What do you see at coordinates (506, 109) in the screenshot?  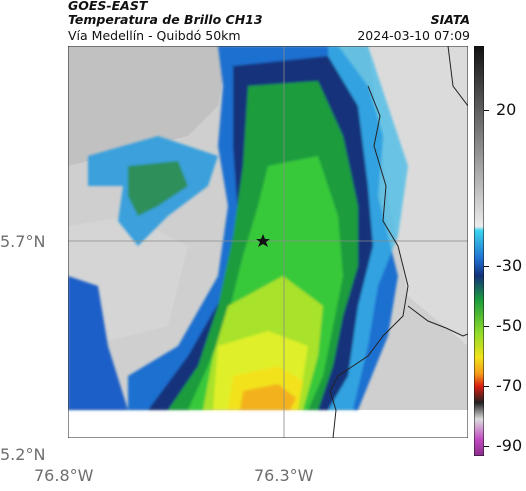 I see `colorbar-tick-20: 20` at bounding box center [506, 109].